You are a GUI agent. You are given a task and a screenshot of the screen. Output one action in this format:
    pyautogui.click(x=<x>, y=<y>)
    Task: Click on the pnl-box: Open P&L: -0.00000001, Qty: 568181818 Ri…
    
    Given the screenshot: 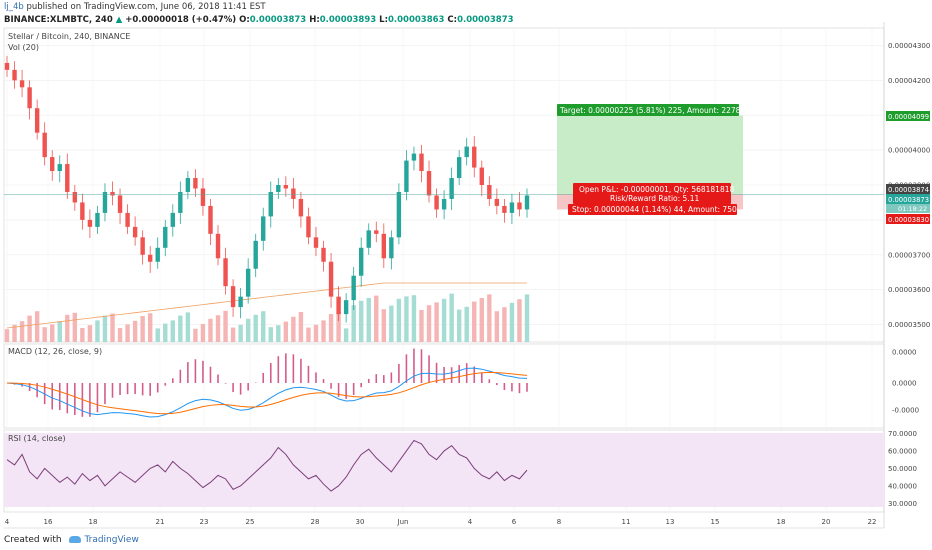 What is the action you would take?
    pyautogui.click(x=654, y=193)
    